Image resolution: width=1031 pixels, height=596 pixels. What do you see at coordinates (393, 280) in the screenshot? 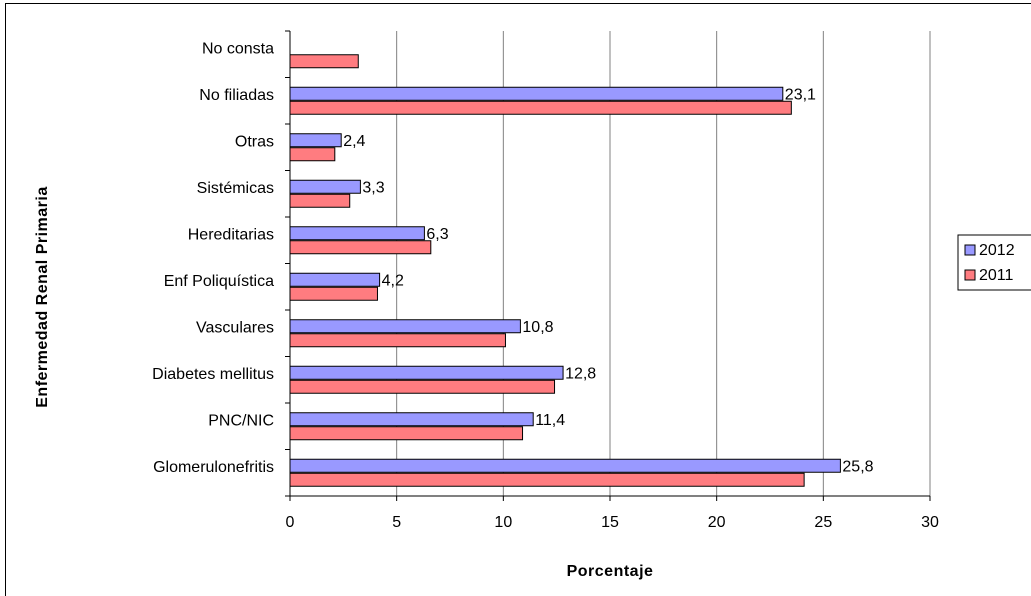
I see `data-label-2012: 4,2` at bounding box center [393, 280].